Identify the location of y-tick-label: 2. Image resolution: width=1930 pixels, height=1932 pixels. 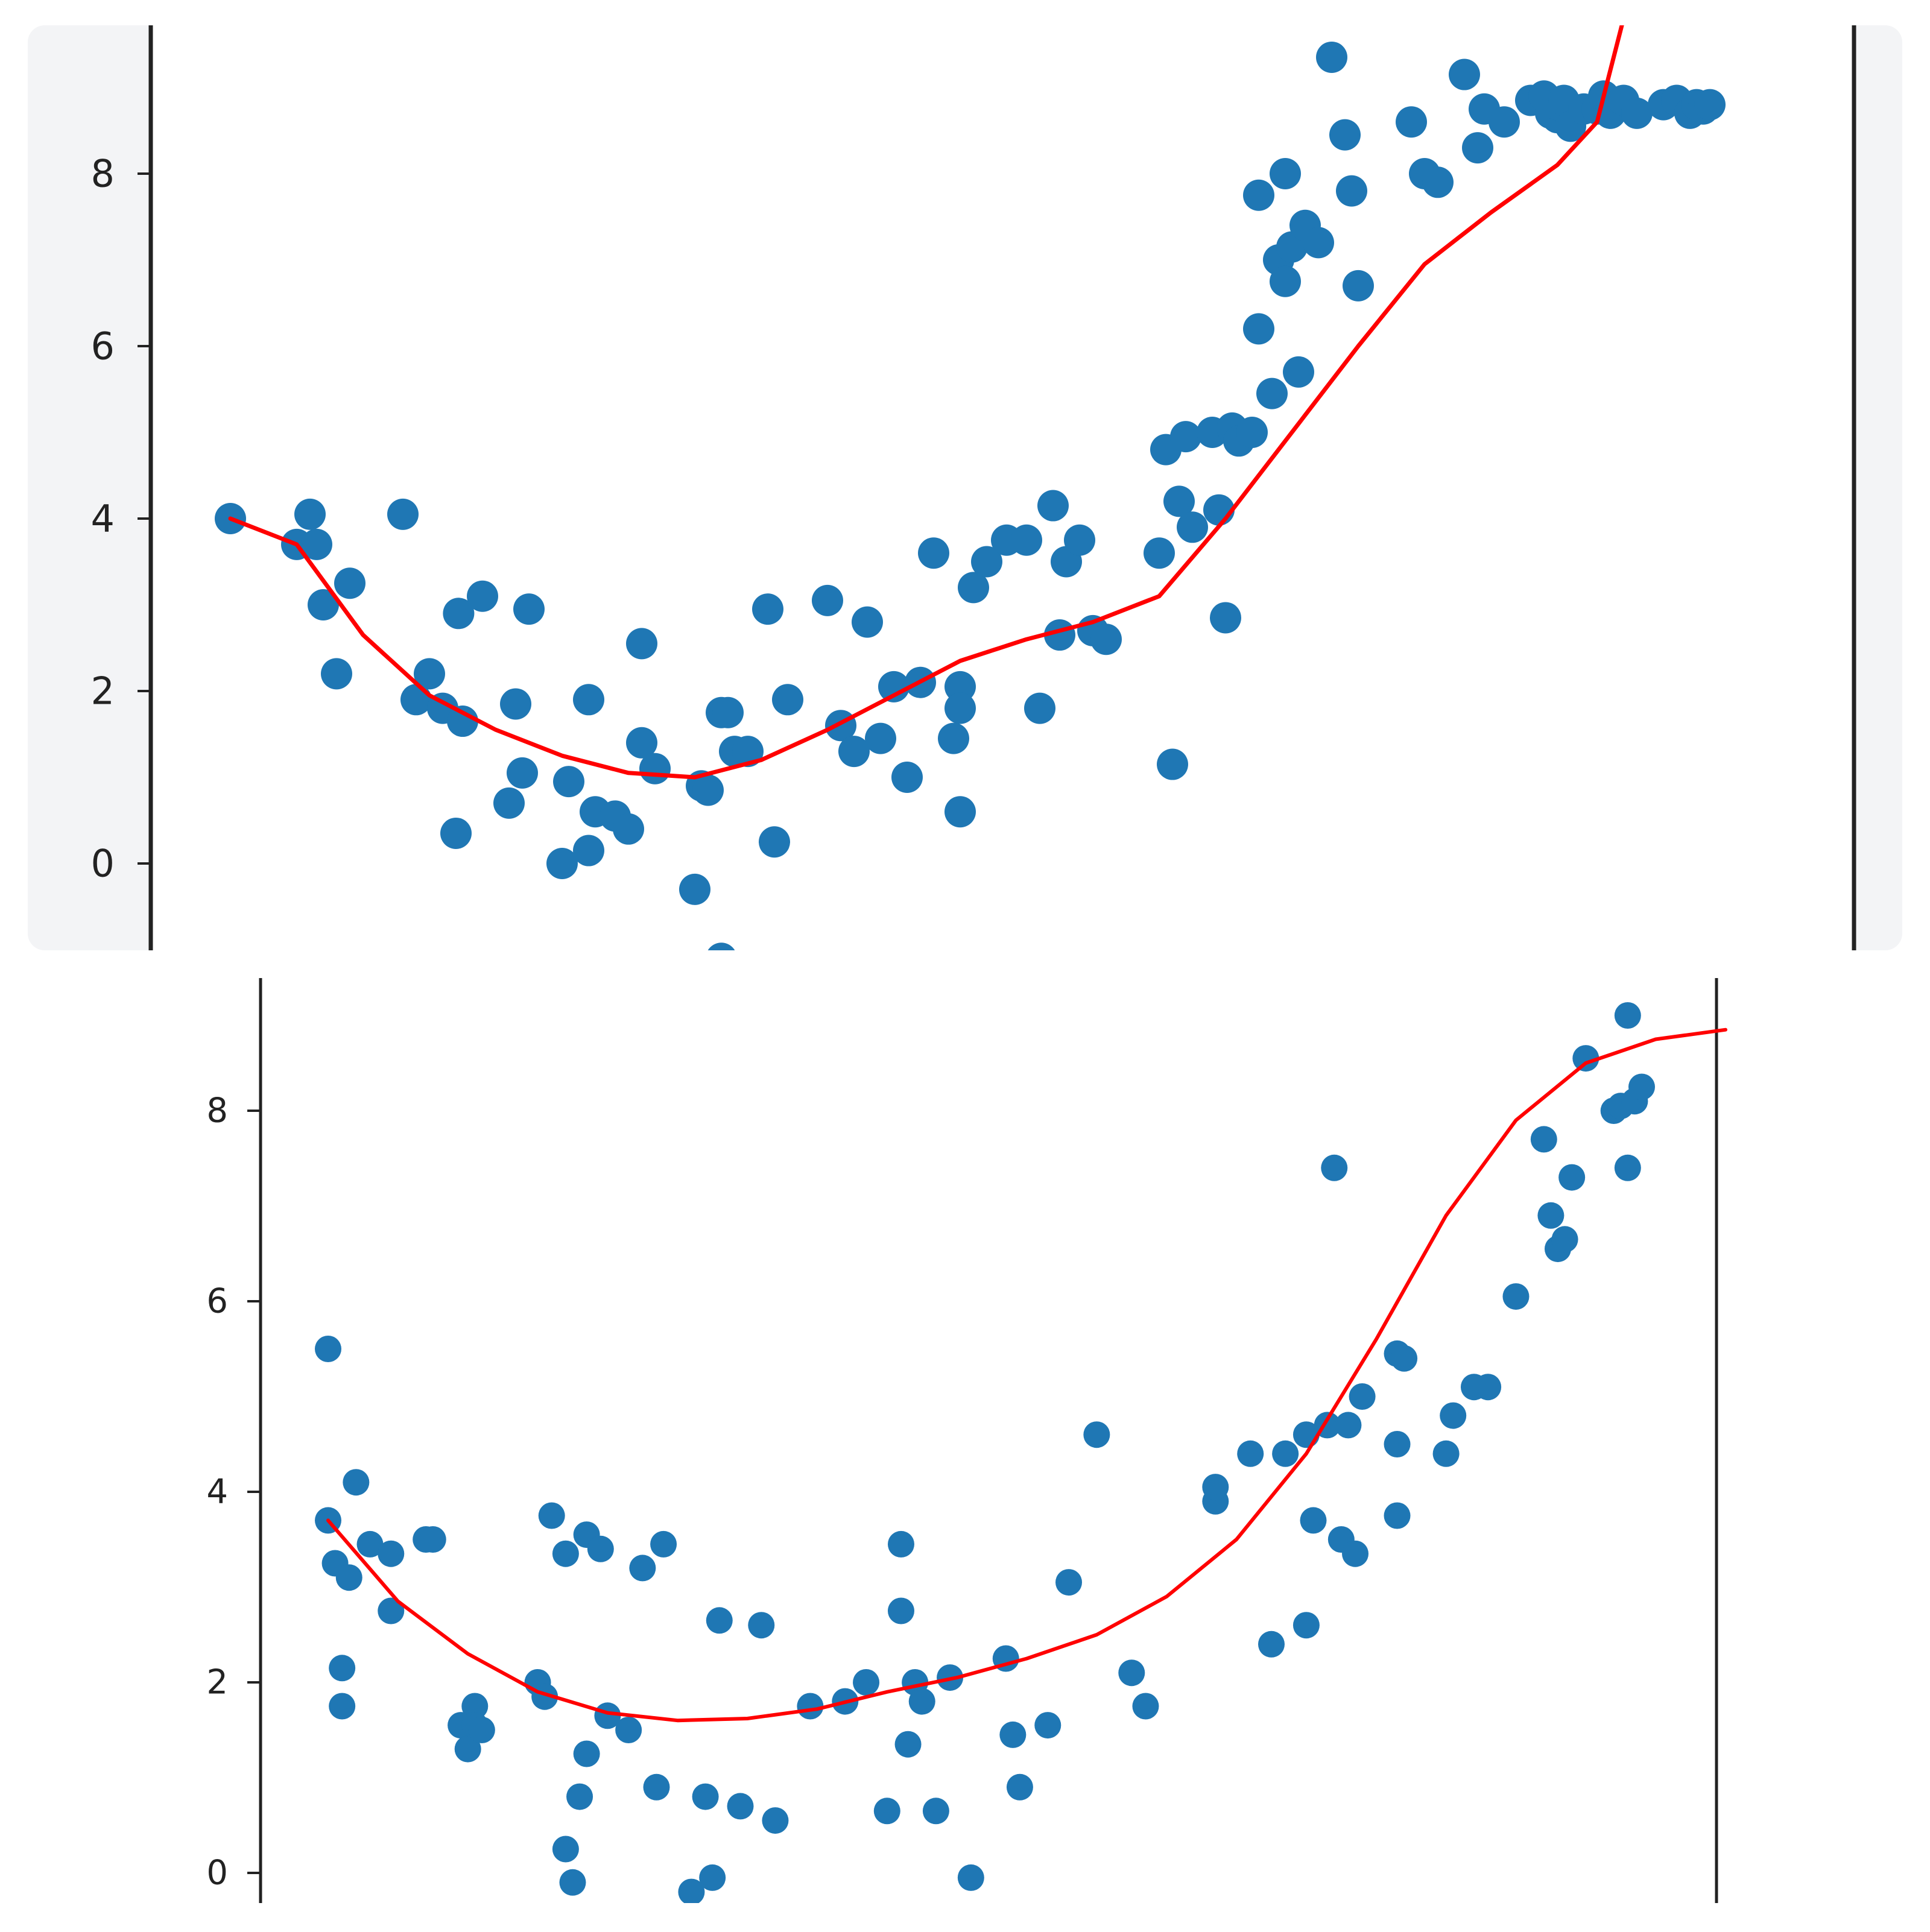
(217, 1682).